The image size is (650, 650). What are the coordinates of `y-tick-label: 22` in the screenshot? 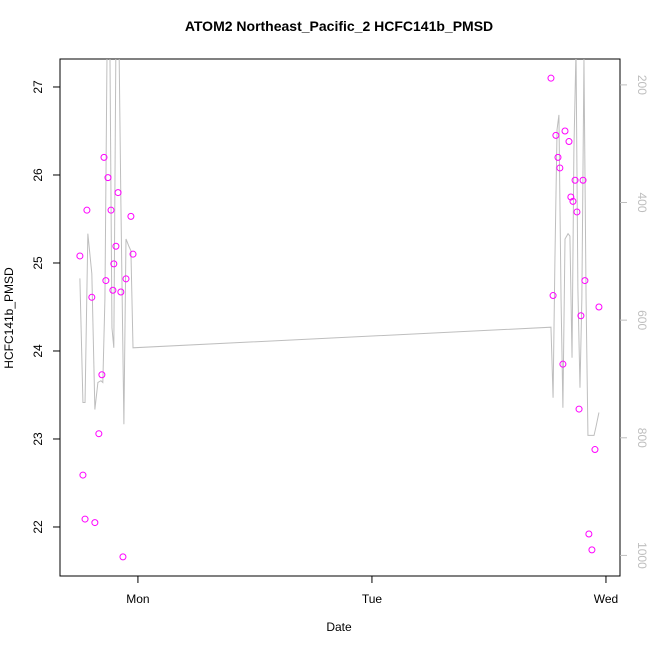 It's located at (38, 527).